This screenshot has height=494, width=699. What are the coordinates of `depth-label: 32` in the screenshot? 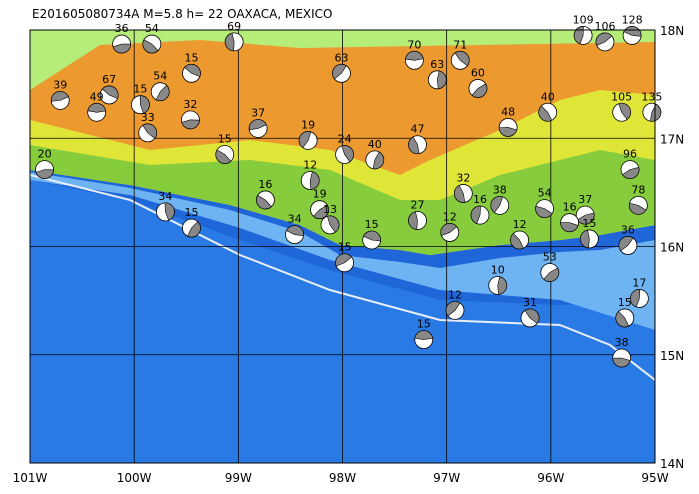 It's located at (463, 177).